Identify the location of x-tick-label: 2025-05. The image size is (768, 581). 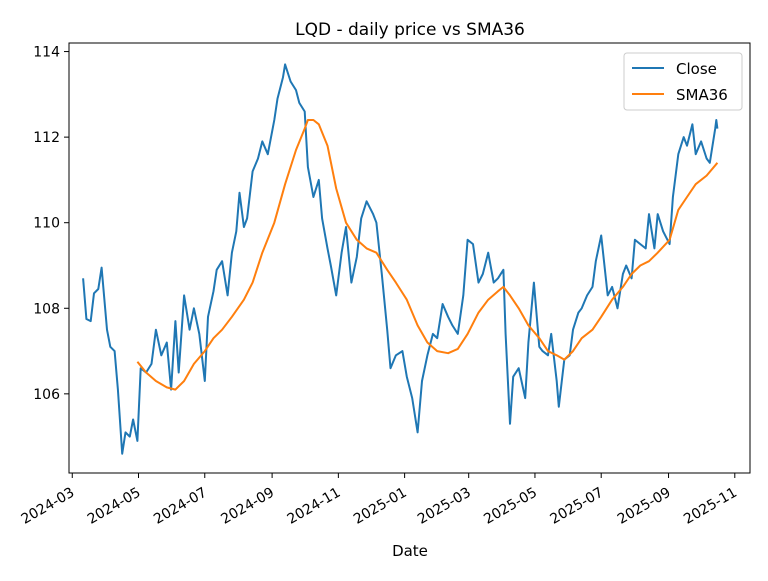
(510, 506).